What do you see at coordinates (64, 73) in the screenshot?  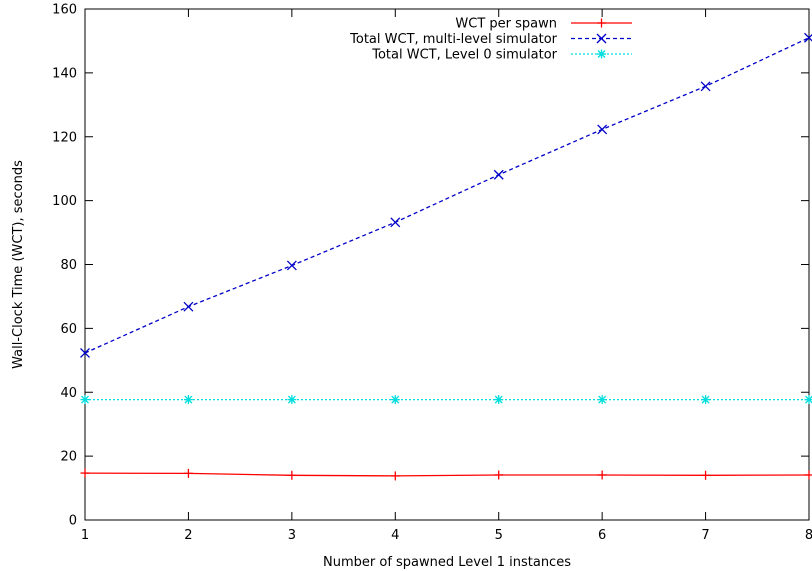 I see `y-tick-label: 140` at bounding box center [64, 73].